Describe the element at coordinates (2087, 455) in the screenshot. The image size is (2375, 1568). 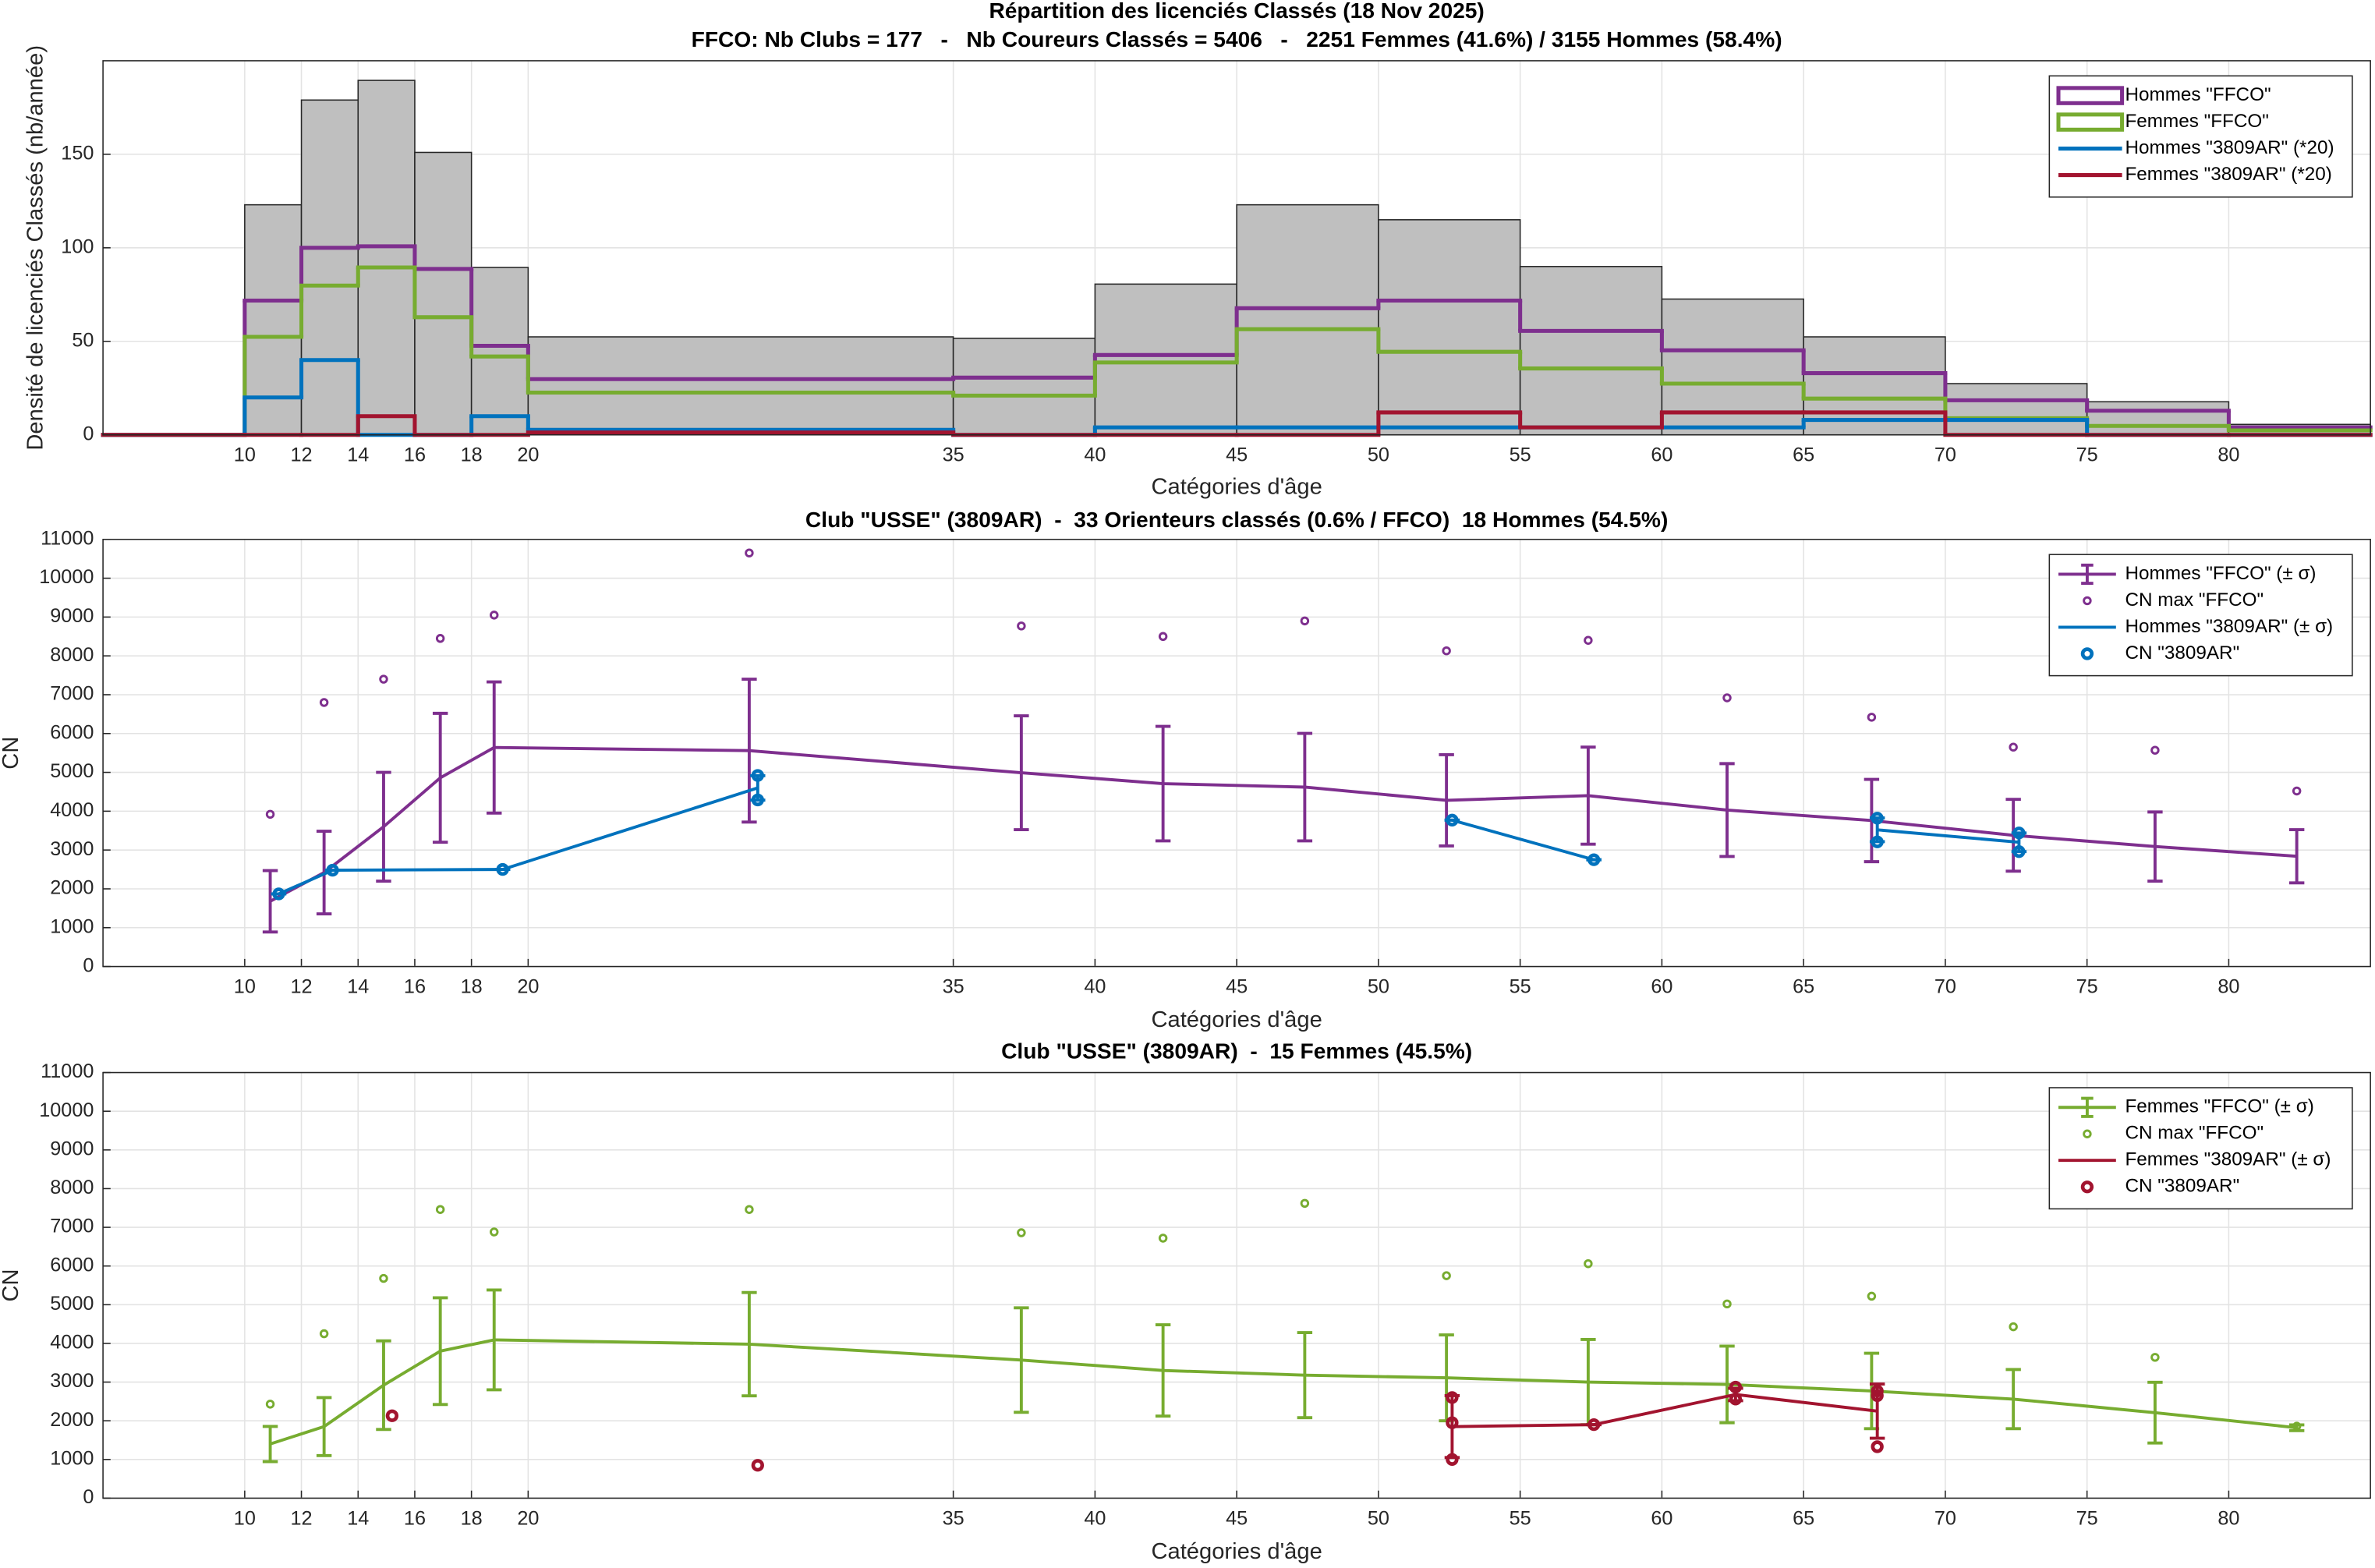
I see `x-tick-label: 75` at that location.